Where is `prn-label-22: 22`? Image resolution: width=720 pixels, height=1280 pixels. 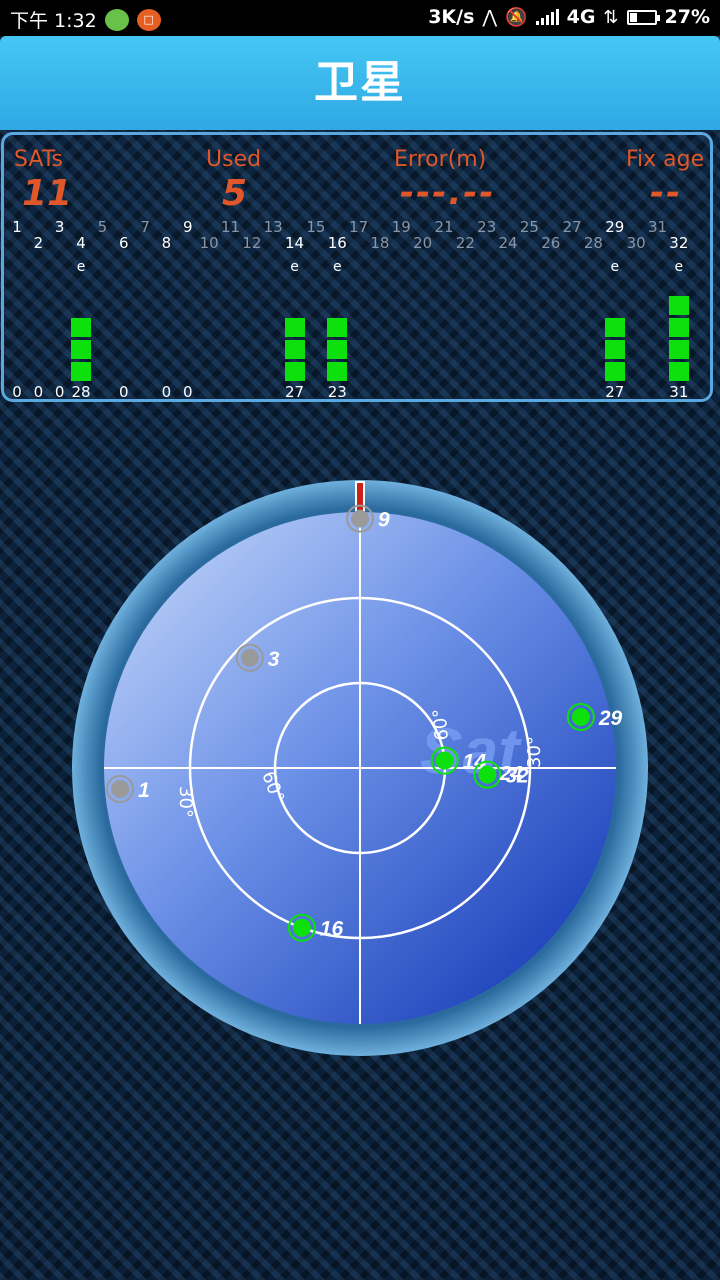
prn-label-22: 22 is located at coordinates (465, 243).